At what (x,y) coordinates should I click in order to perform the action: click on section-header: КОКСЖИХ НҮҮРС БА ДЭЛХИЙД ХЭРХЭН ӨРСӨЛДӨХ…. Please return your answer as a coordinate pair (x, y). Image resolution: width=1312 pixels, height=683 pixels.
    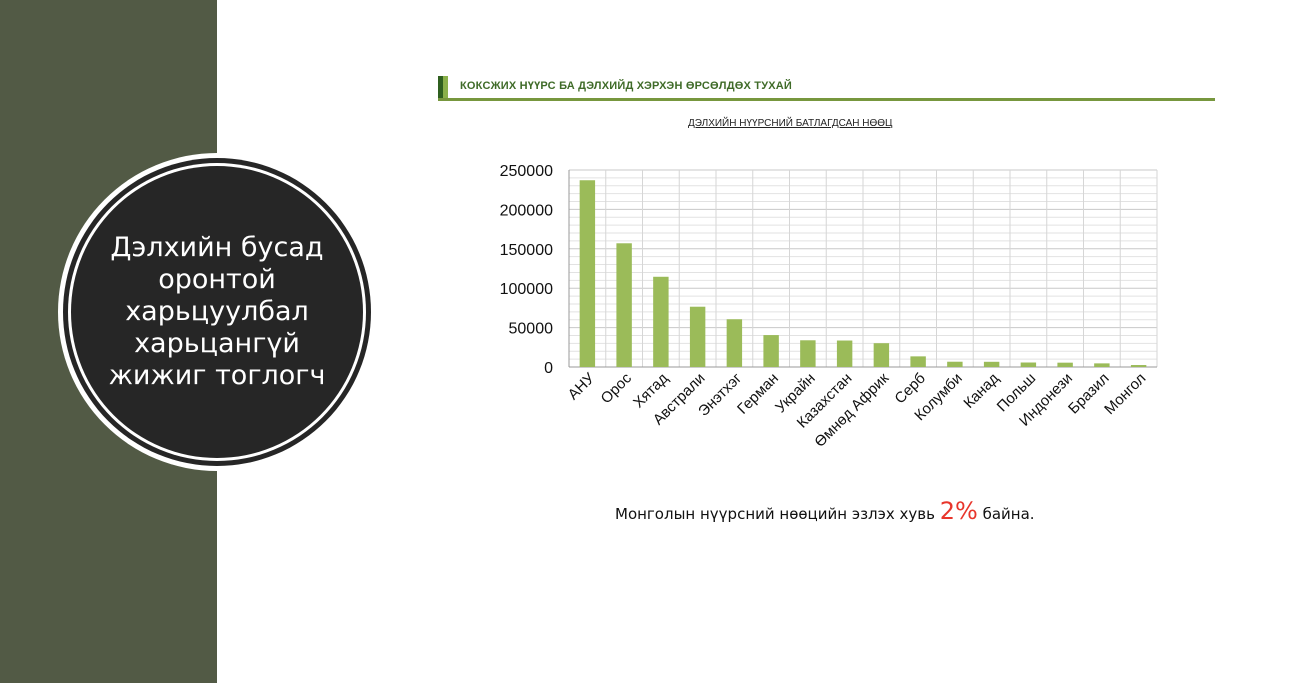
    Looking at the image, I should click on (826, 88).